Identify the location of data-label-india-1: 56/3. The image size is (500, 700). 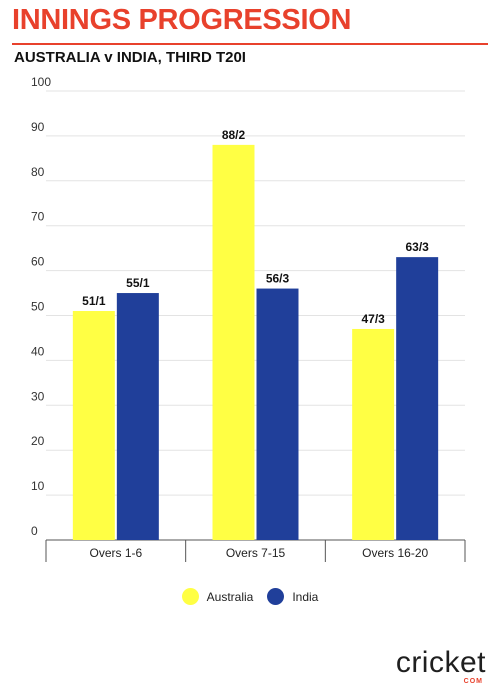
(278, 279).